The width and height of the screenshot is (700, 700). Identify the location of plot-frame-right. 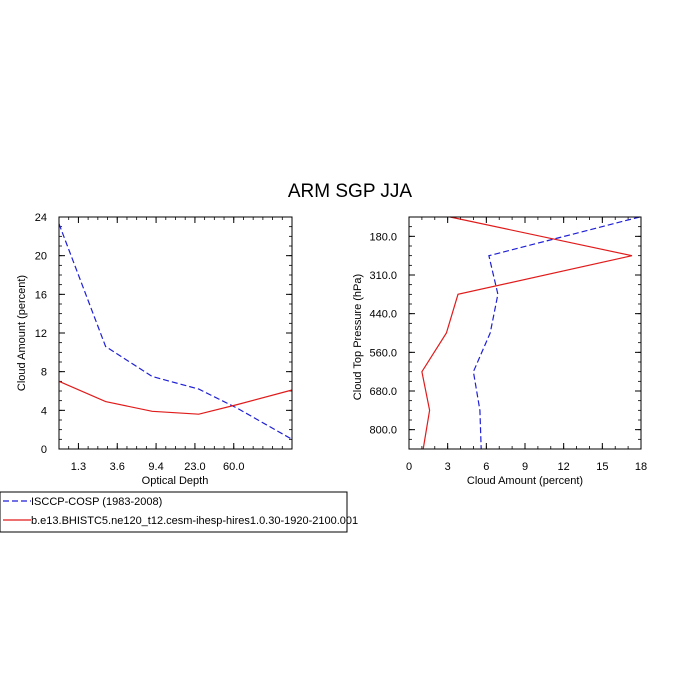
(525, 333).